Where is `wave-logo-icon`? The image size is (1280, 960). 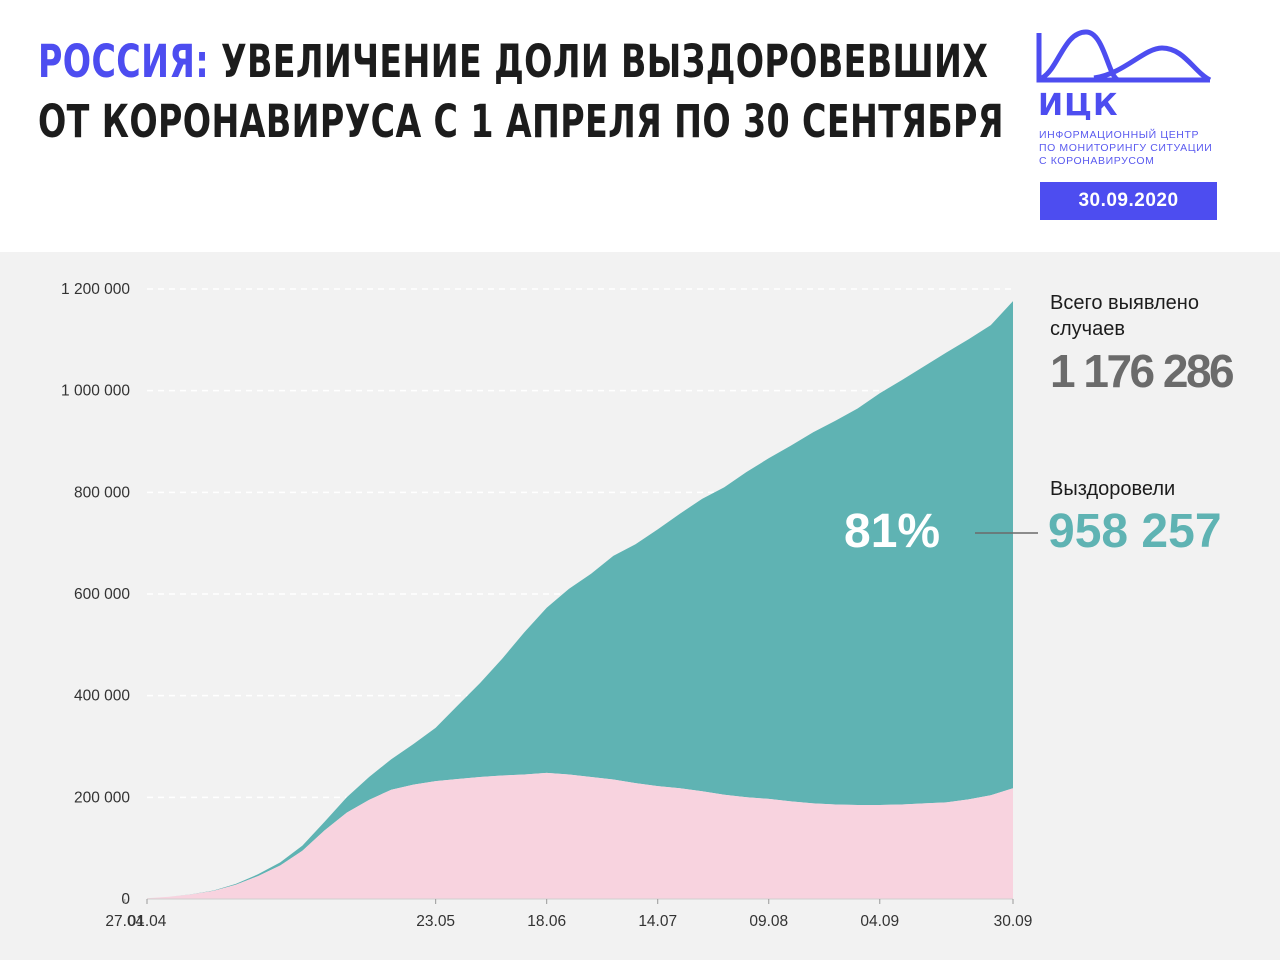
wave-logo-icon is located at coordinates (1124, 56).